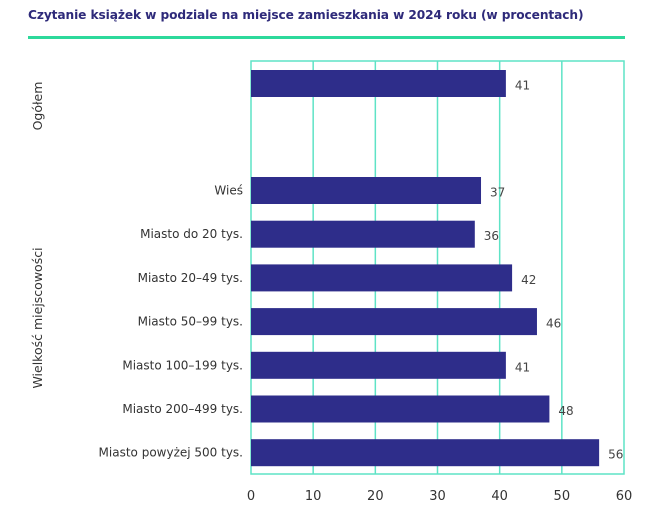  What do you see at coordinates (497, 193) in the screenshot?
I see `bar-value-label: 37` at bounding box center [497, 193].